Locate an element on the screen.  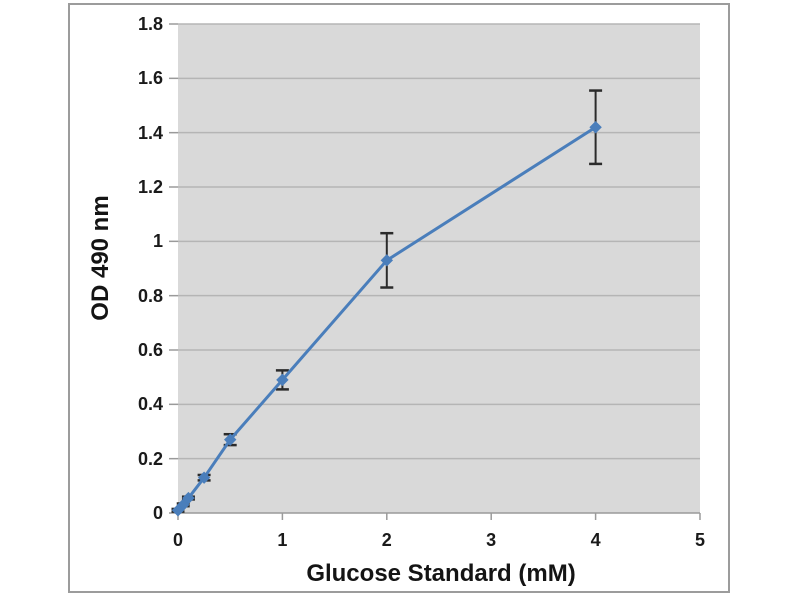
x-axis-tick-label: 4 is located at coordinates (595, 540).